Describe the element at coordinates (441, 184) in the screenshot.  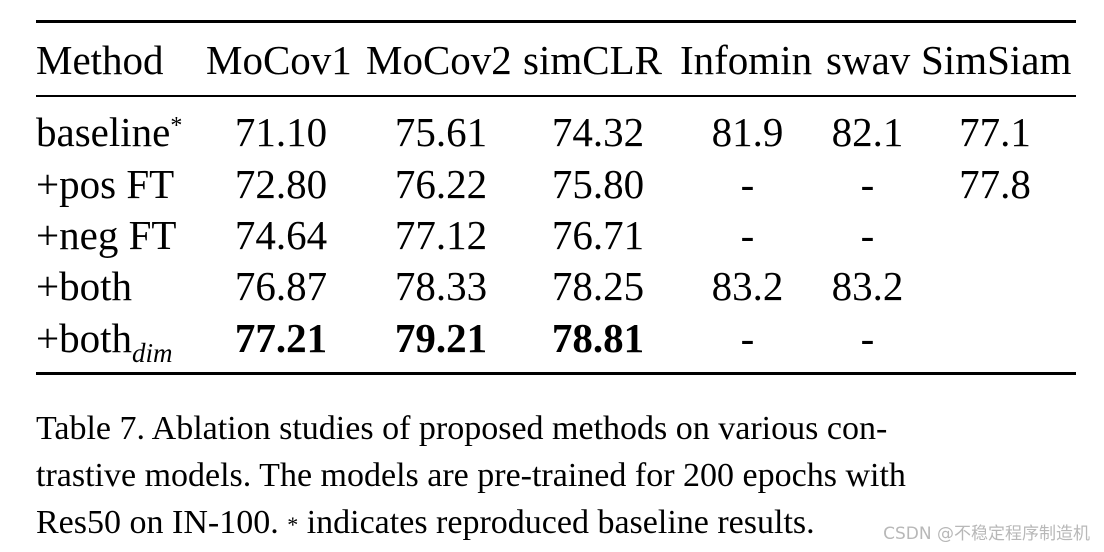
I see `cell-mocov2: 76.22` at that location.